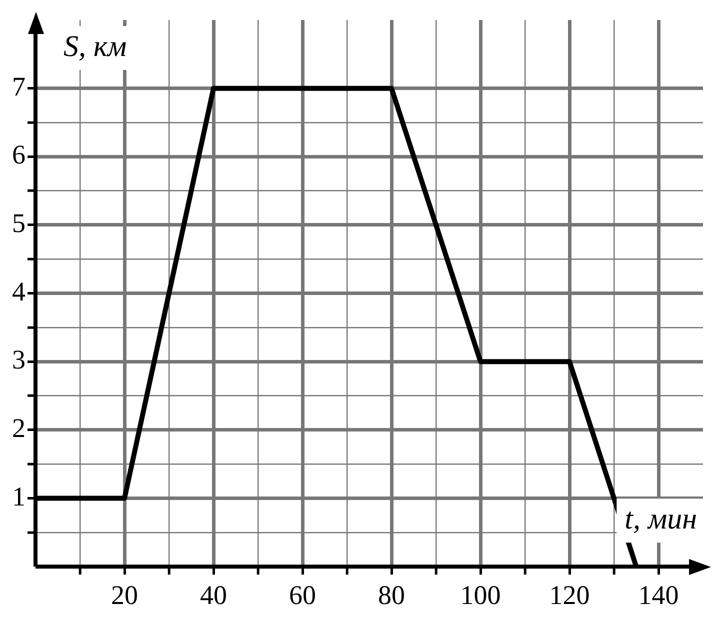 This screenshot has height=627, width=721. What do you see at coordinates (124, 595) in the screenshot?
I see `x-tick-label: 20` at bounding box center [124, 595].